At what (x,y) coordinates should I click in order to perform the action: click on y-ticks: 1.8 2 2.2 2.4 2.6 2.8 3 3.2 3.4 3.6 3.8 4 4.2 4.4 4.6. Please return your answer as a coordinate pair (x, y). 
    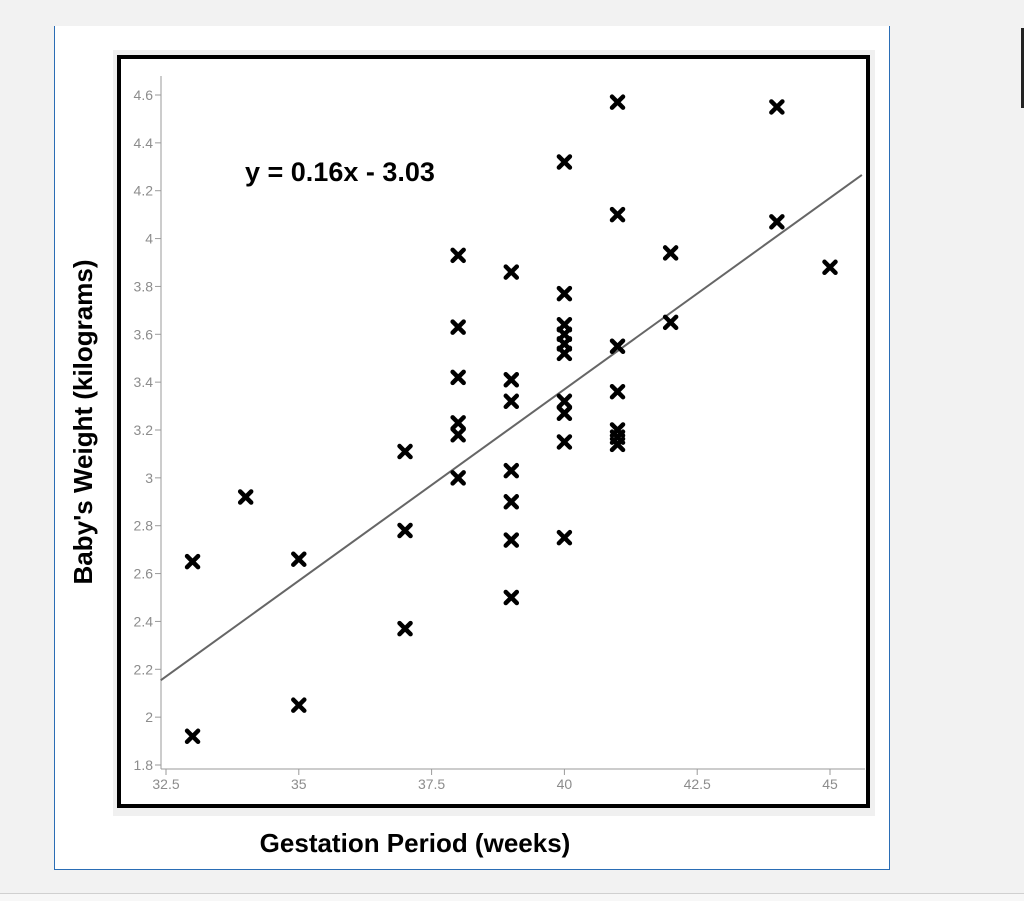
    Looking at the image, I should click on (147, 430).